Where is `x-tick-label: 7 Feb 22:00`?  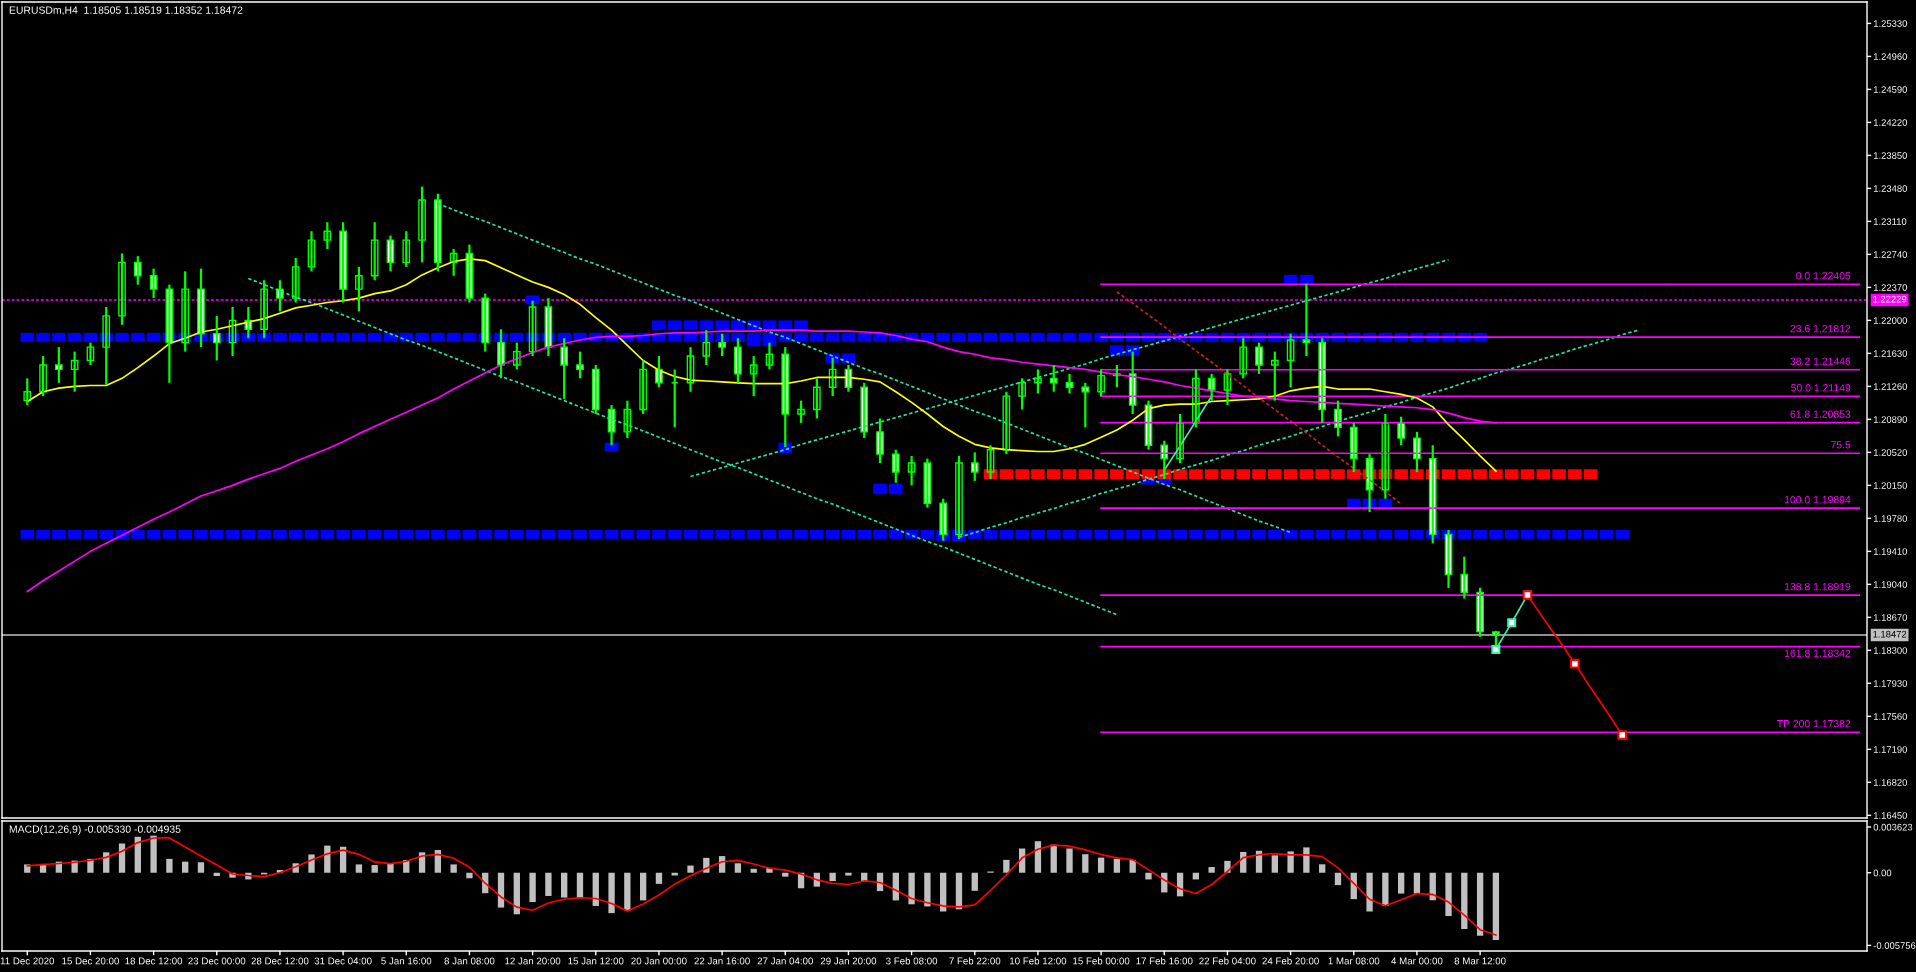
x-tick-label: 7 Feb 22:00 is located at coordinates (975, 961).